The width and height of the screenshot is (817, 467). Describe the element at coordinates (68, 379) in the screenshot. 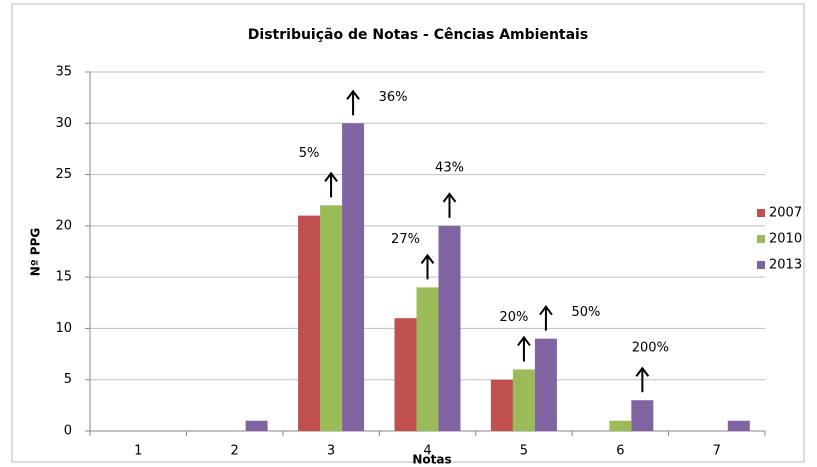

I see `y-tick-label: 5` at that location.